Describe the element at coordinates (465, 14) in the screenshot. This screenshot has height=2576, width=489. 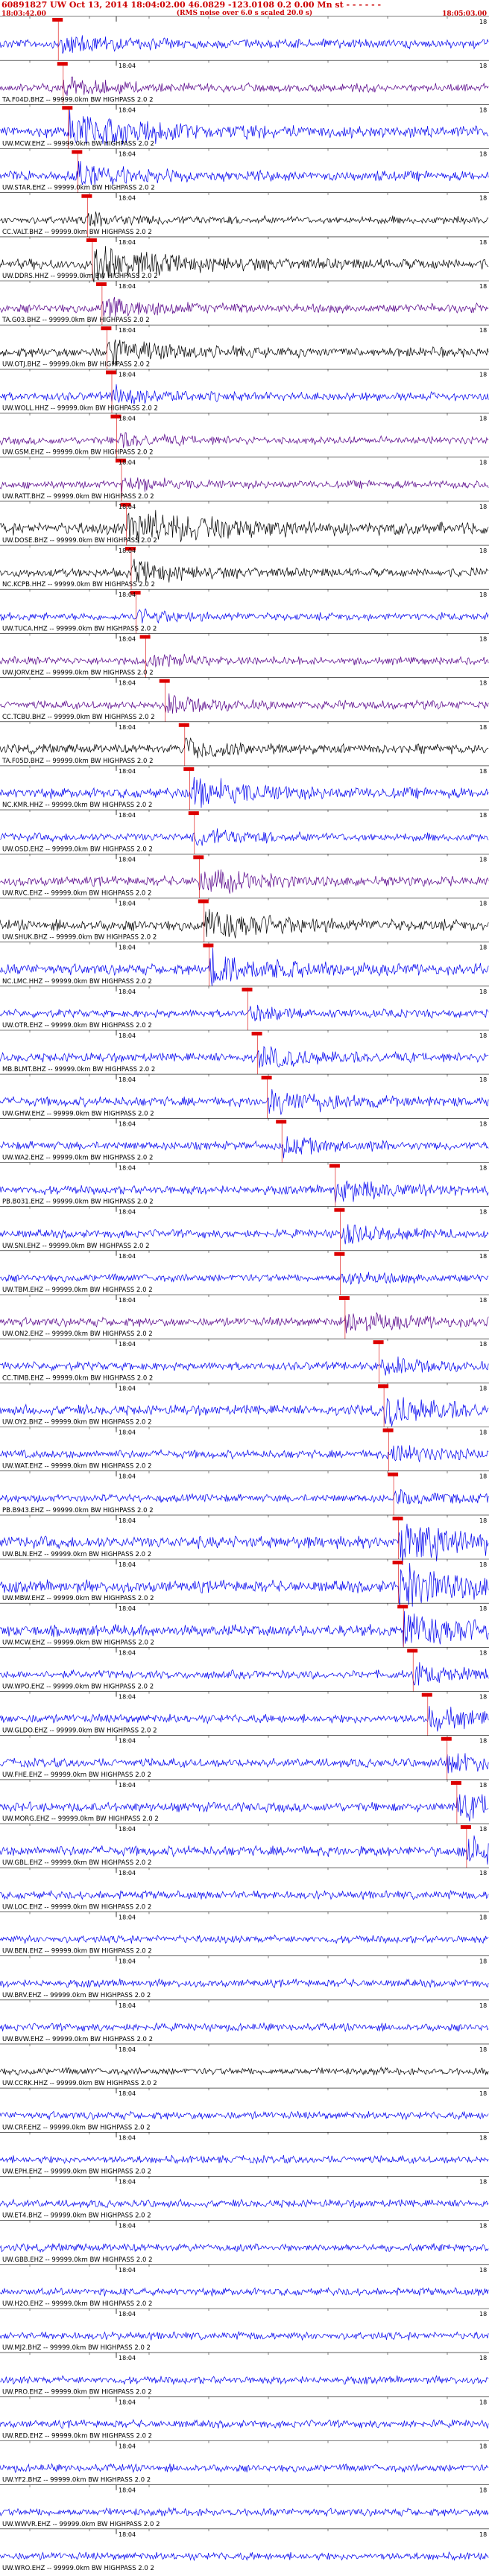
I see `window-end-time: 18:05:03.00` at that location.